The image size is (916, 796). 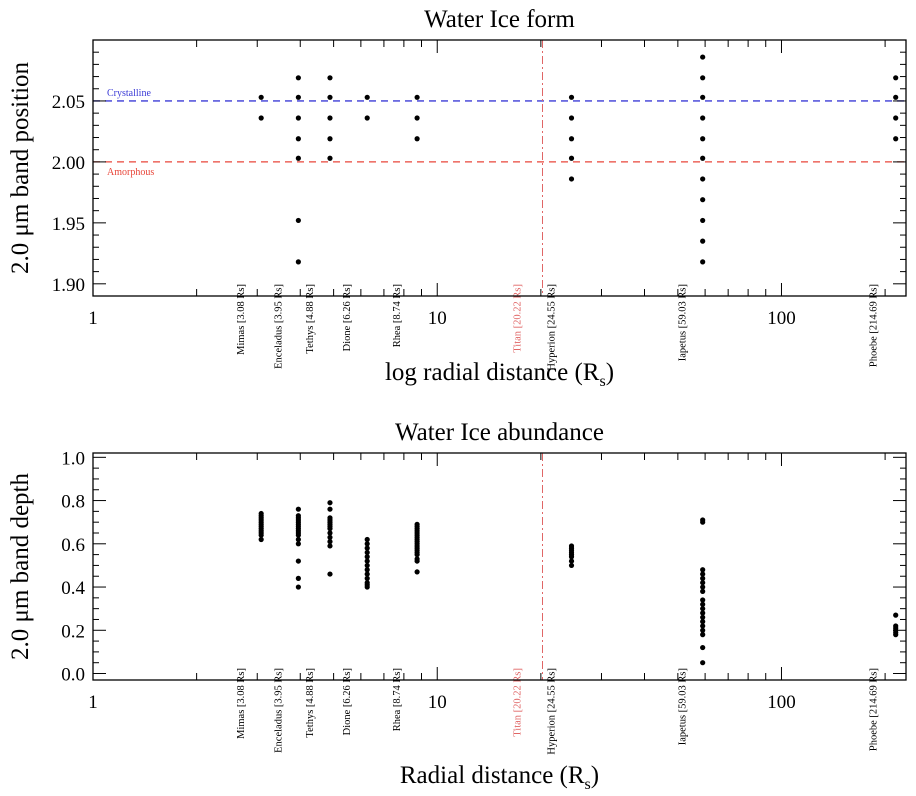 What do you see at coordinates (129, 93) in the screenshot?
I see `reference-label-crystalline: Crystalline` at bounding box center [129, 93].